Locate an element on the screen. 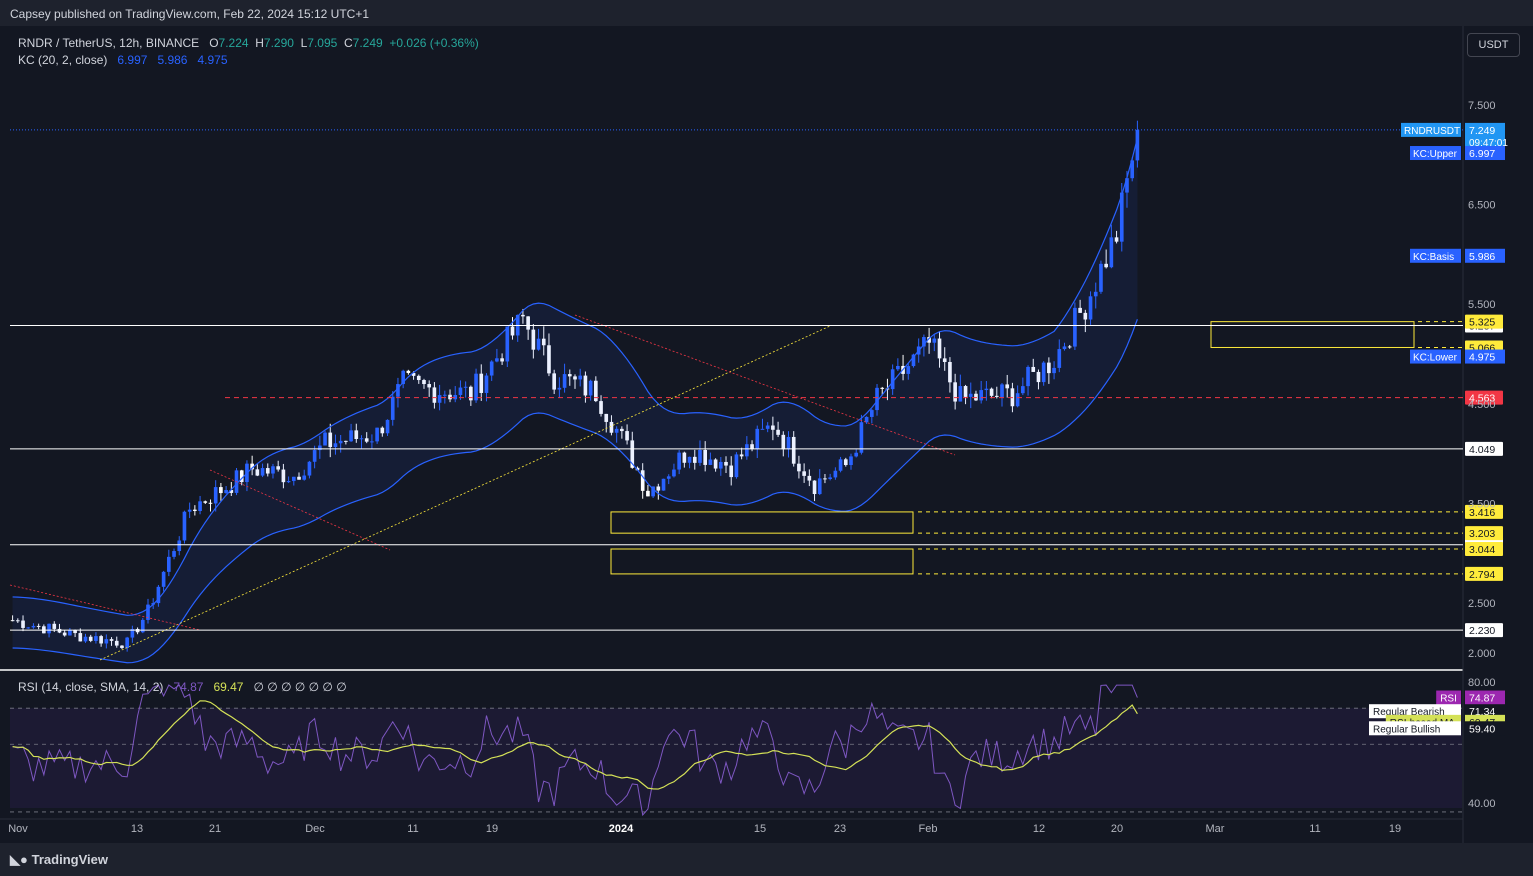 This screenshot has width=1533, height=876. time-axis-tick: Nov is located at coordinates (18, 829).